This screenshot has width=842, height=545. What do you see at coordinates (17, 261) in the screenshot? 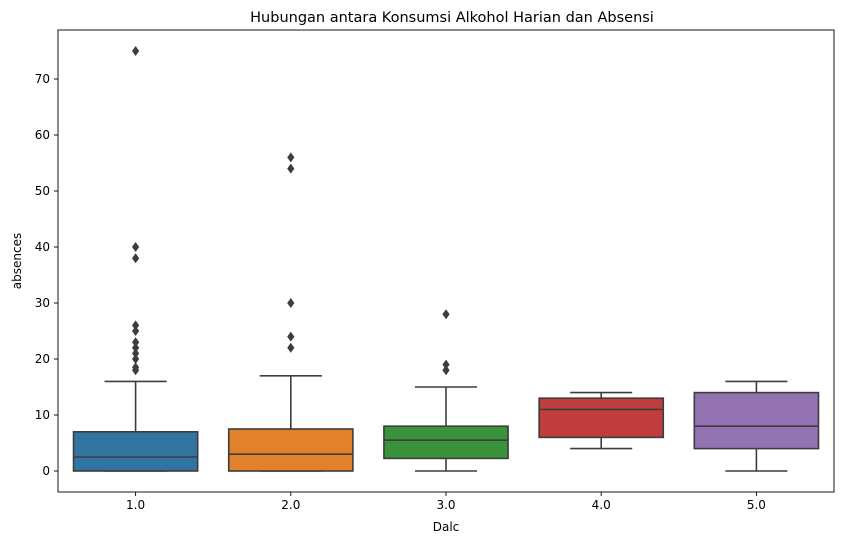
I see `y-axis-label: absences` at bounding box center [17, 261].